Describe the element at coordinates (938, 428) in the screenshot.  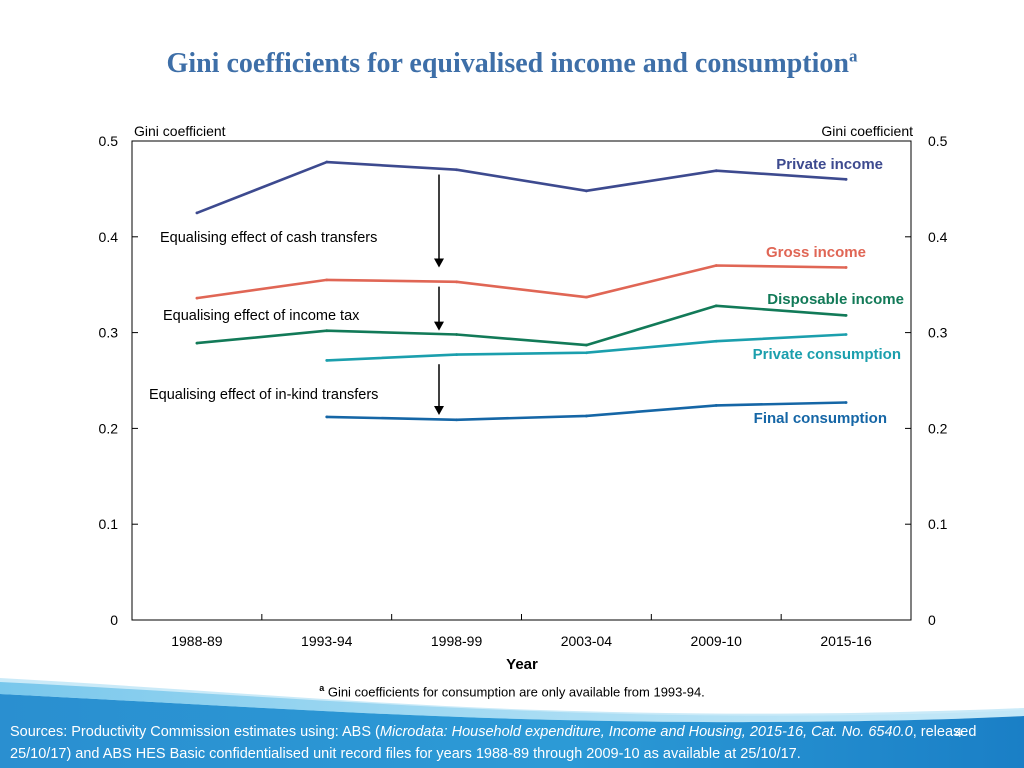
I see `y-tick-label-right: 0.2` at that location.